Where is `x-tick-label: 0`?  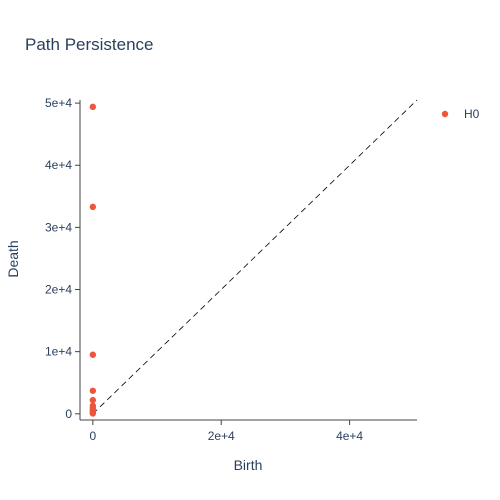
x-tick-label: 0 is located at coordinates (92, 436).